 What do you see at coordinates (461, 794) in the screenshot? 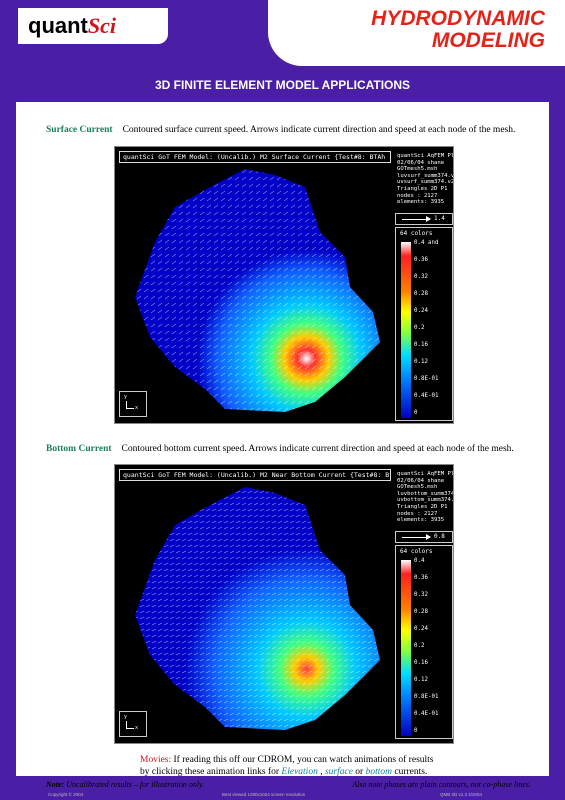
I see `footer-version: QMB 2D v1.3 2/2004` at bounding box center [461, 794].